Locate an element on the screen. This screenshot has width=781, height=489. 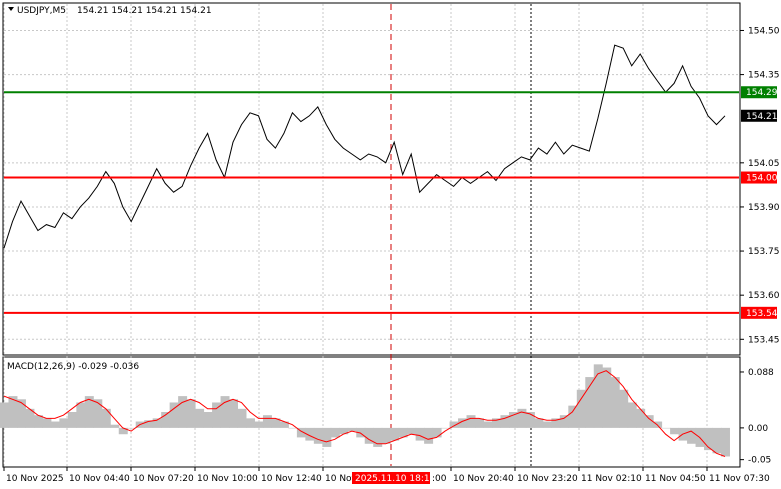
crosshair-time-bg is located at coordinates (391, 478).